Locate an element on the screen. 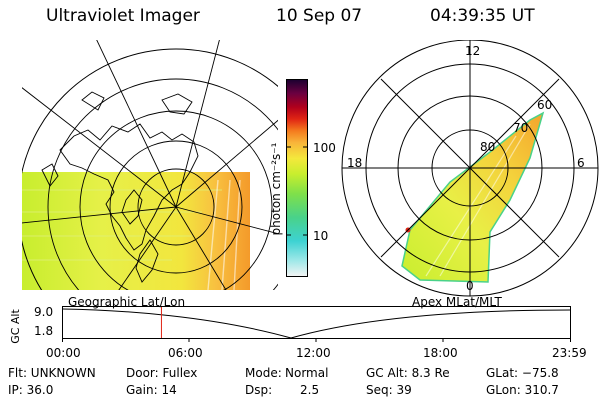 This screenshot has height=400, width=600. mlt-0-label: 0 is located at coordinates (470, 286).